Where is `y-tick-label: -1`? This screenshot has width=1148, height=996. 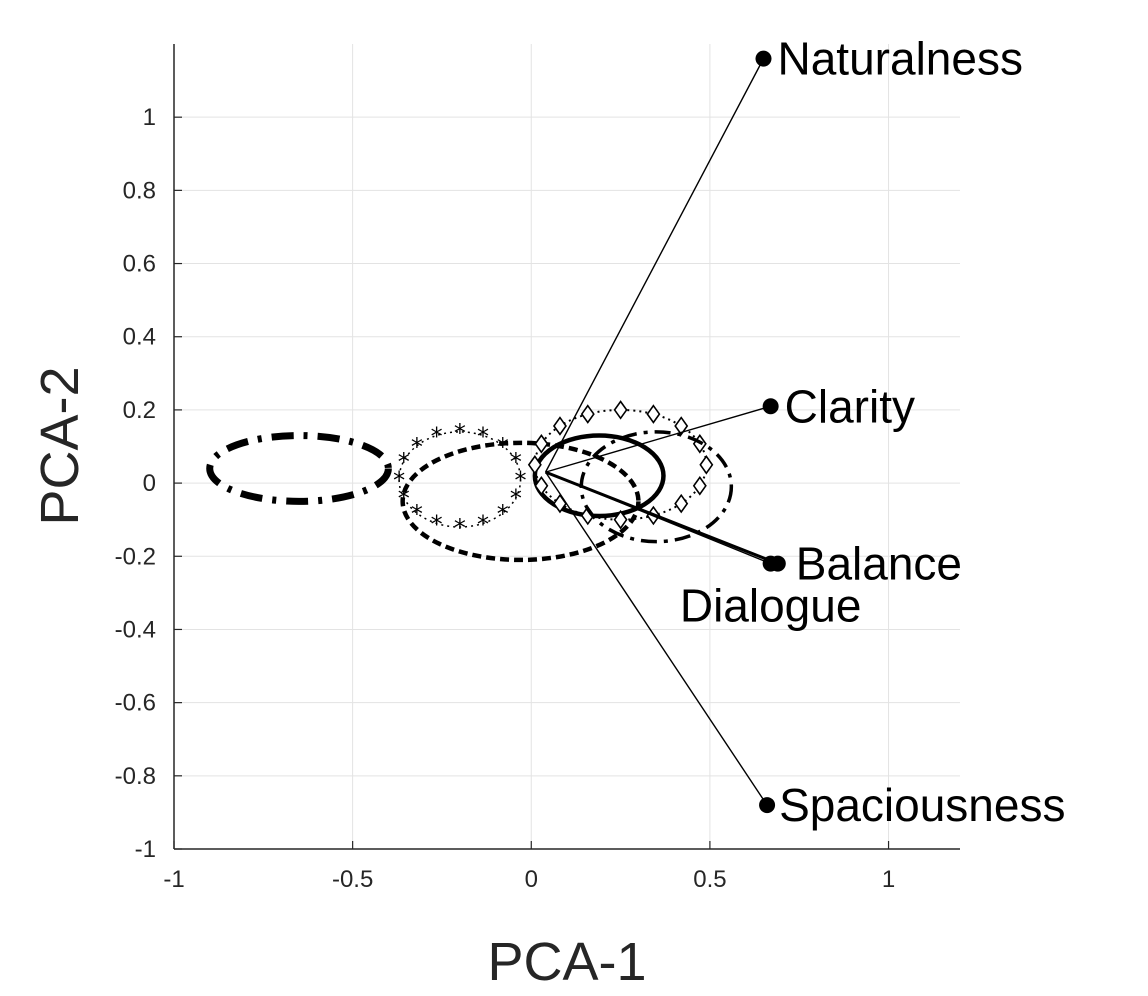
y-tick-label: -1 is located at coordinates (145, 849).